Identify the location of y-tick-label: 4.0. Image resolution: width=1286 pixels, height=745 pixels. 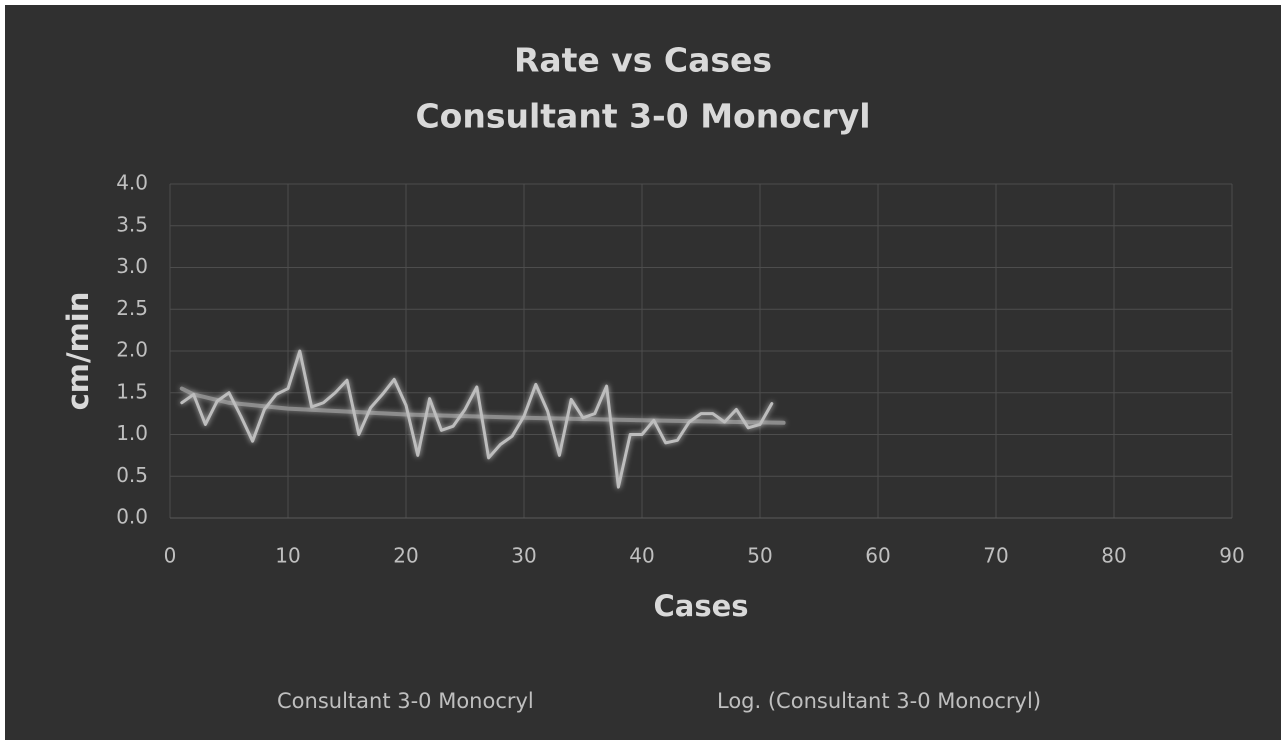
(132, 183).